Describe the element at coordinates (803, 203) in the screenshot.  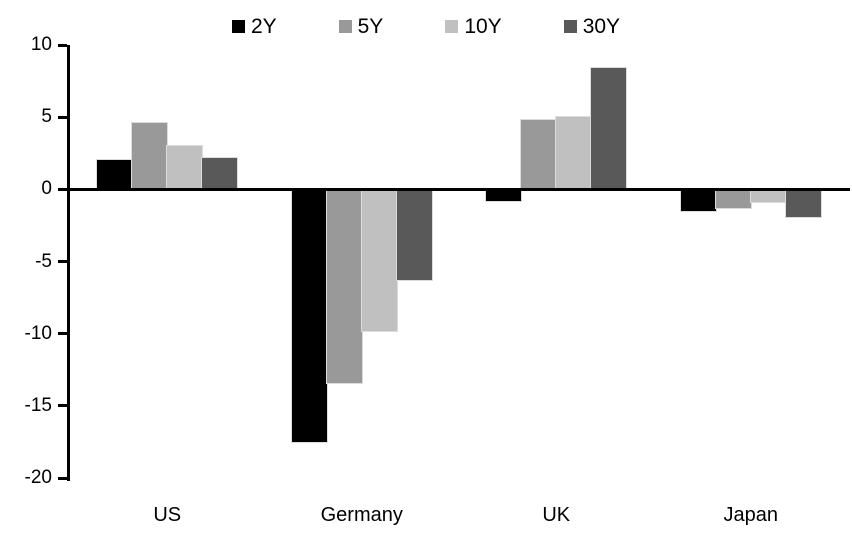
I see `bar-japan-30y` at that location.